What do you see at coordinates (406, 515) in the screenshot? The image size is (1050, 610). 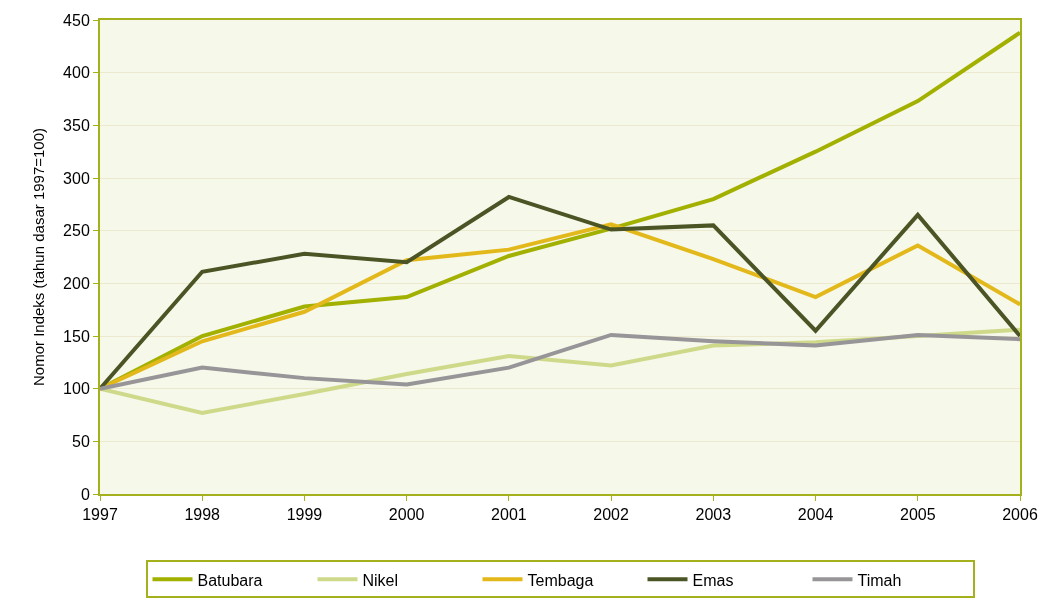 I see `x-tick-label: 2000` at bounding box center [406, 515].